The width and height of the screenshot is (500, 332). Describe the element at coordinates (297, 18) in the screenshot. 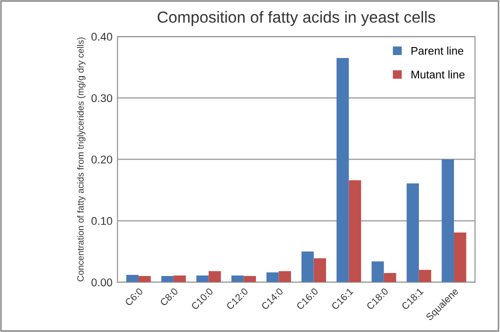

I see `chart-title: Composition of fatty acids in yeast cells` at that location.